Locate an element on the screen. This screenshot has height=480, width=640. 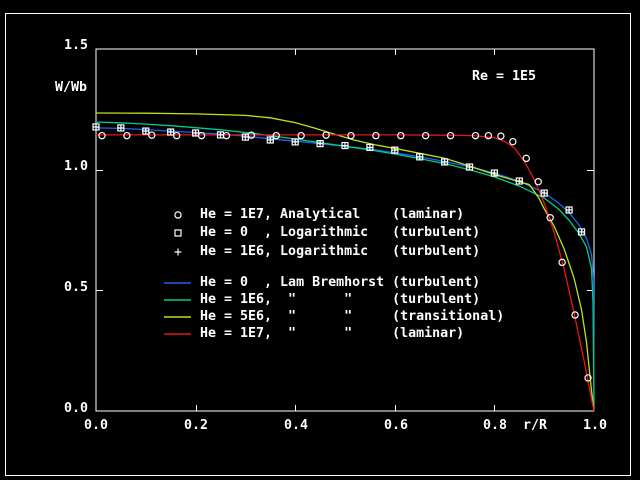
legend-row-line-green: He = 1E6, " " (turbulent) is located at coordinates (340, 299).